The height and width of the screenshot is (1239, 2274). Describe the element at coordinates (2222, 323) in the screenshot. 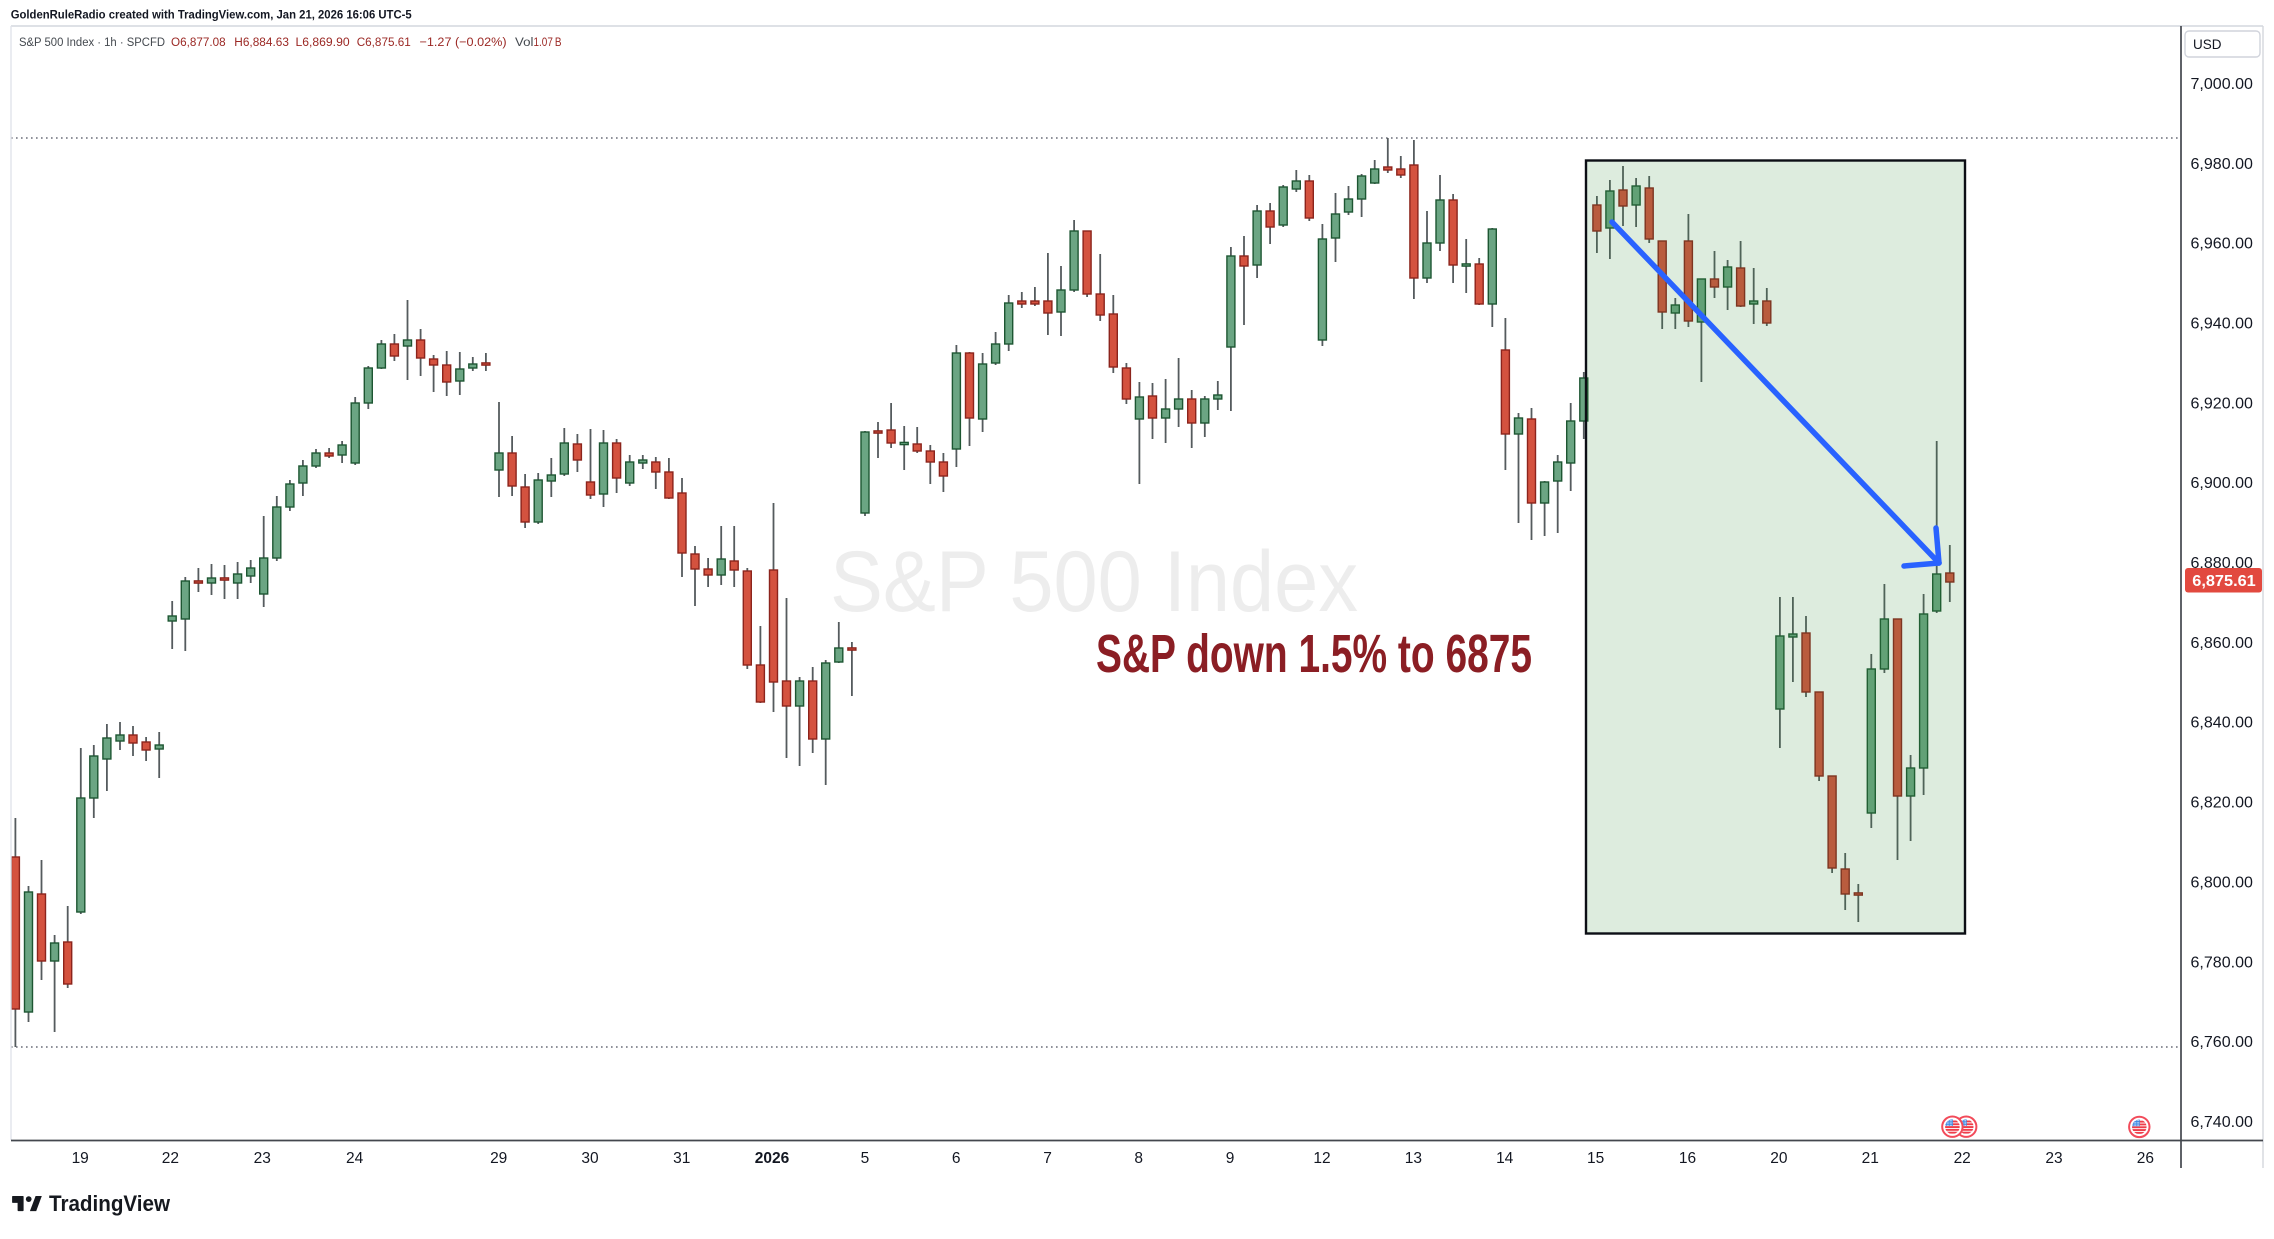

I see `svg-text: 6,940.00` at that location.